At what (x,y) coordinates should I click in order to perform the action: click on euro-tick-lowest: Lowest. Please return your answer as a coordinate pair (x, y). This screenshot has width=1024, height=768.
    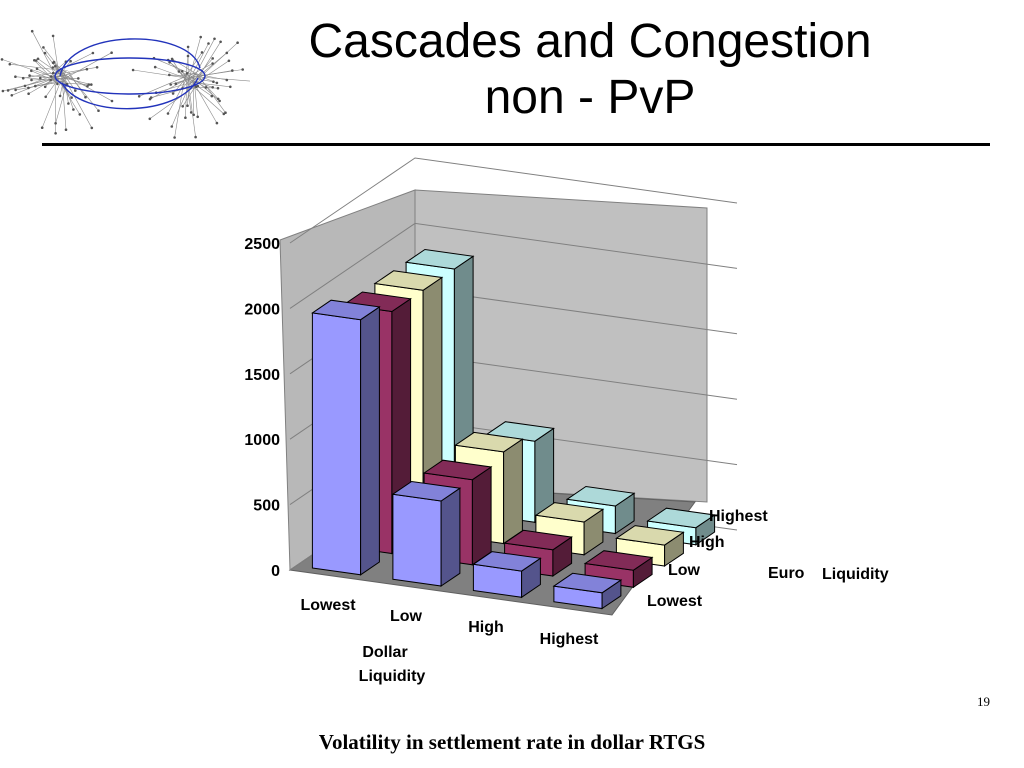
    Looking at the image, I should click on (675, 601).